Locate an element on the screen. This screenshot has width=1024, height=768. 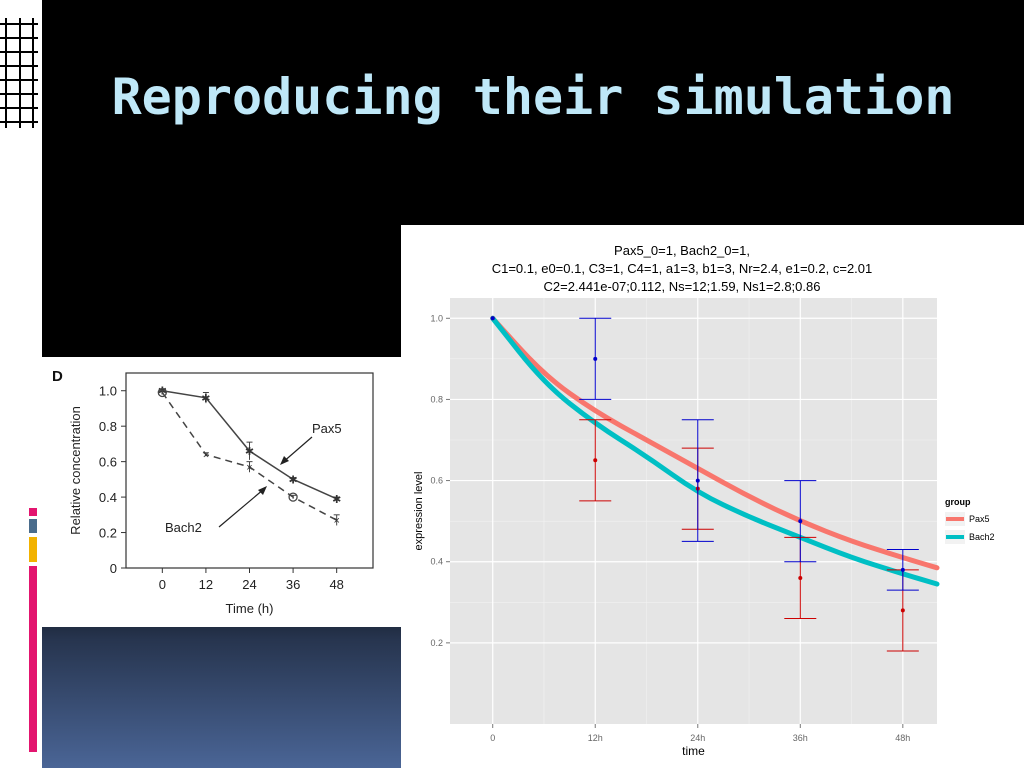
figure-d-x-tick-label: 48 is located at coordinates (336, 584).